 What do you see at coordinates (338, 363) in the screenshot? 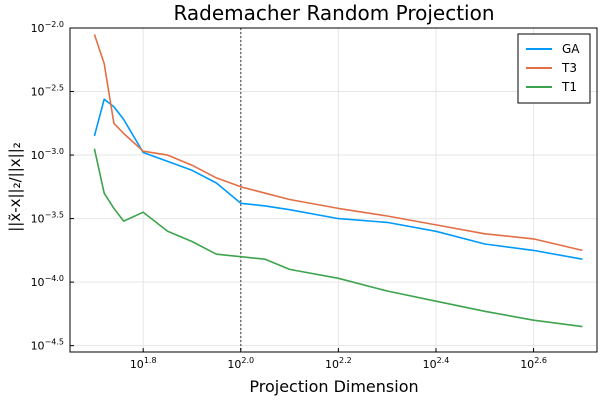
I see `x-tick-label: 102.2` at bounding box center [338, 363].